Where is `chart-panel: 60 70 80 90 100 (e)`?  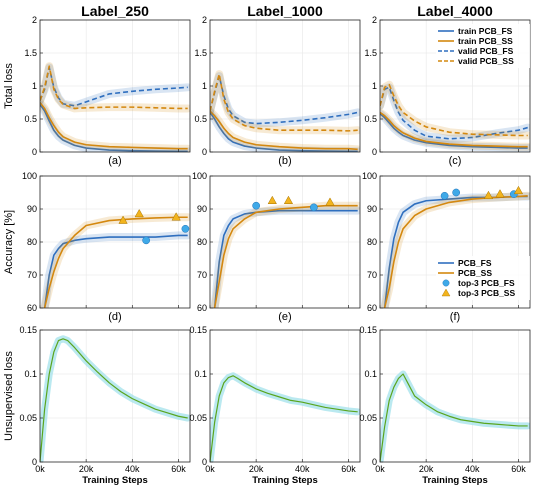
chart-panel: 60 70 80 90 100 (e) is located at coordinates (276, 247).